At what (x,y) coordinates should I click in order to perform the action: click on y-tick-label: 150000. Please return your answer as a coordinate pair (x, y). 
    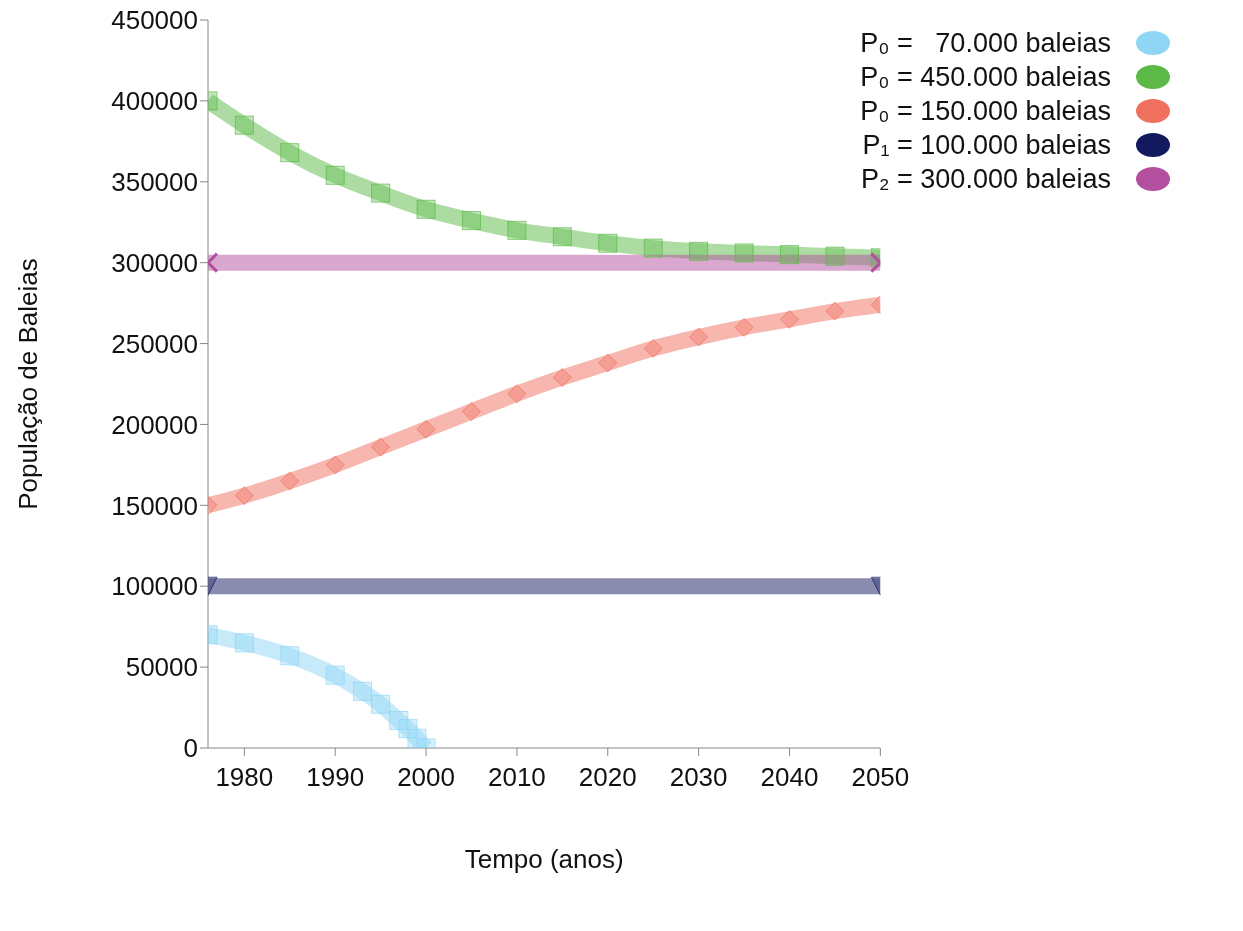
    Looking at the image, I should click on (154, 505).